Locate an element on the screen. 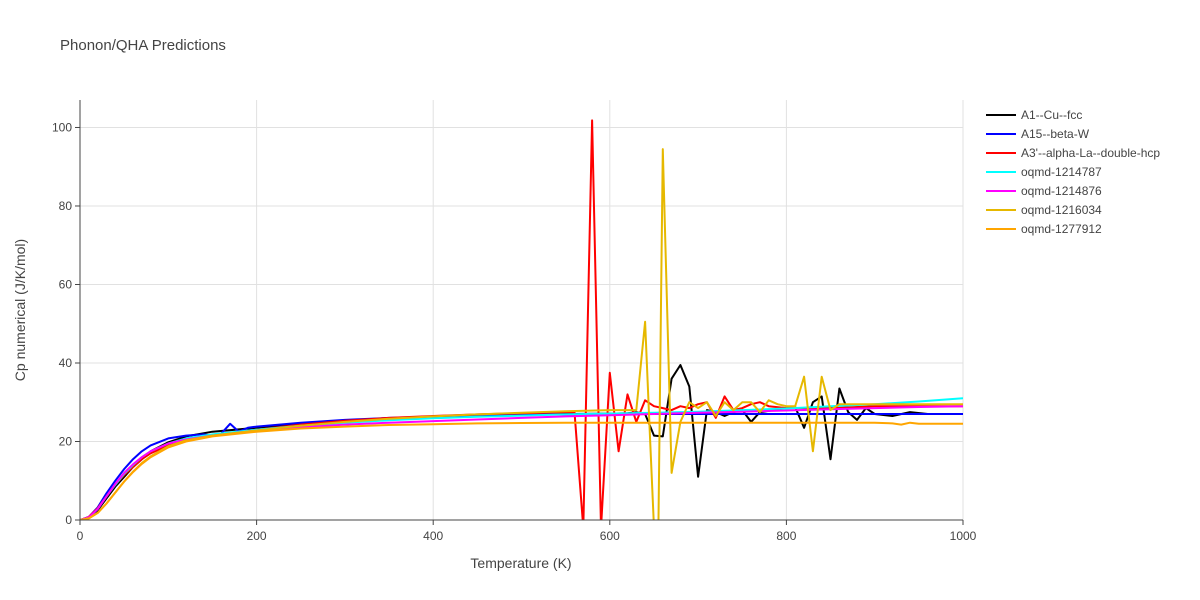 This screenshot has height=600, width=1200. legend-label: oqmd-1216034 is located at coordinates (1061, 210).